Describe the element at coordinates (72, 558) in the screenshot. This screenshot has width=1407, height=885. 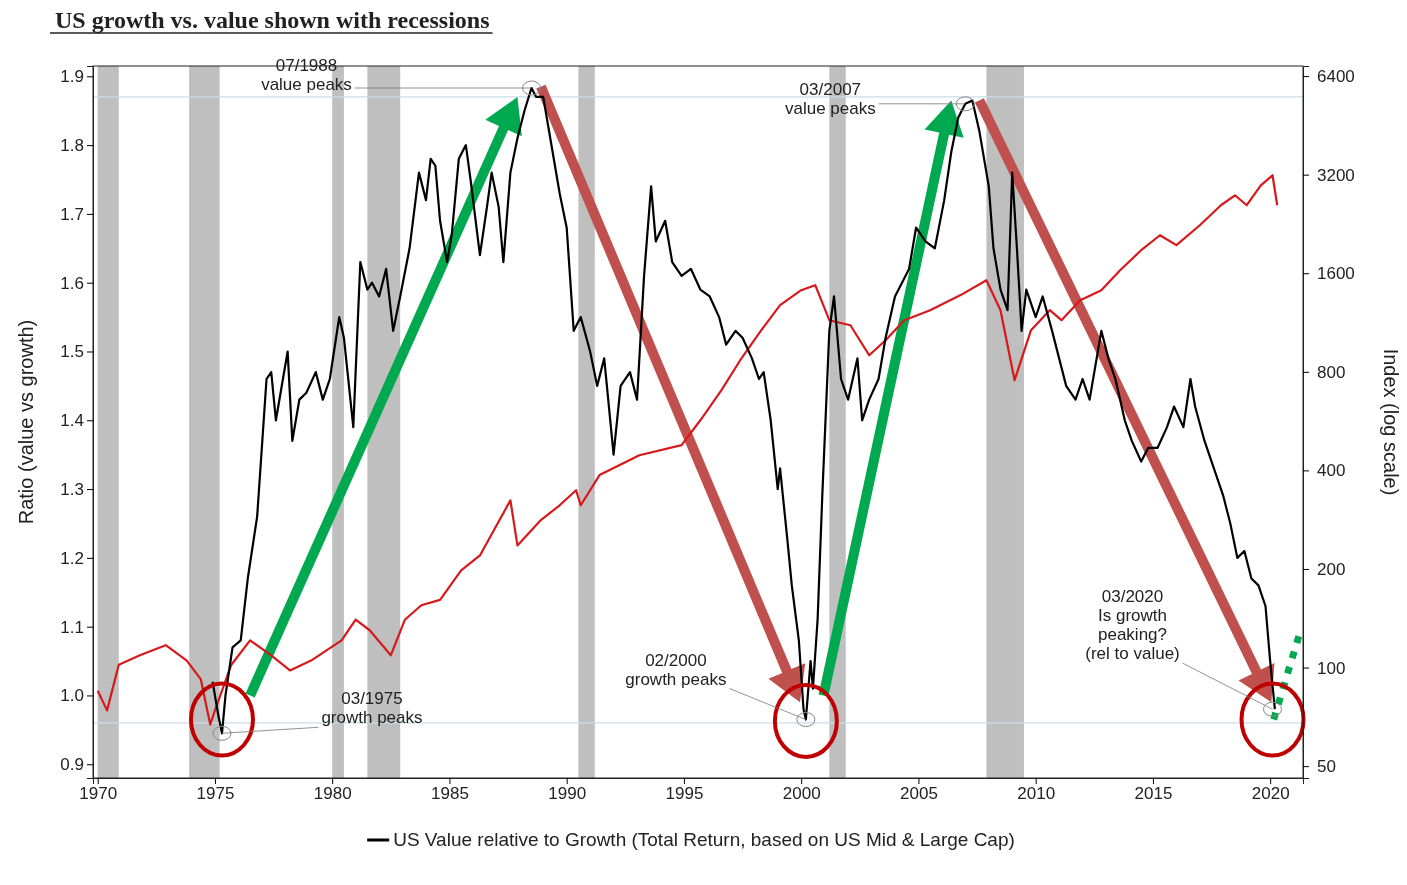
I see `y-tick-label: 1.2` at that location.